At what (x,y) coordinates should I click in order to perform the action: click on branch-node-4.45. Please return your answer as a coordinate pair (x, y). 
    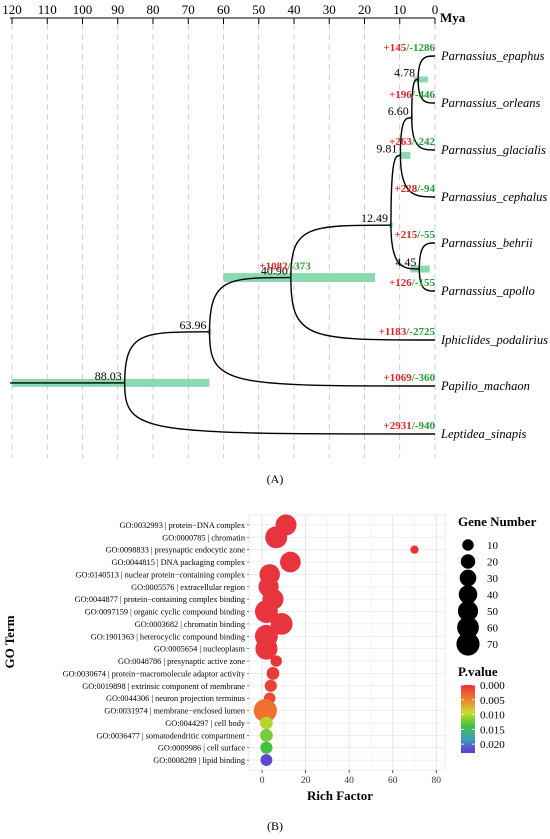
    Looking at the image, I should click on (405, 247).